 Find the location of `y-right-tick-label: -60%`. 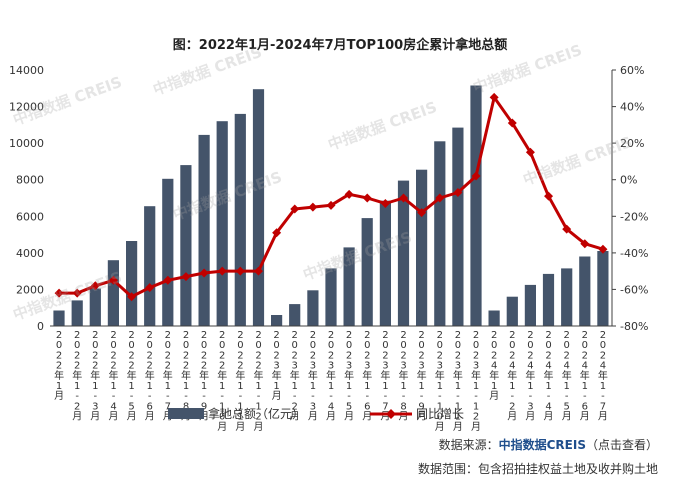

y-right-tick-label: -60% is located at coordinates (634, 289).